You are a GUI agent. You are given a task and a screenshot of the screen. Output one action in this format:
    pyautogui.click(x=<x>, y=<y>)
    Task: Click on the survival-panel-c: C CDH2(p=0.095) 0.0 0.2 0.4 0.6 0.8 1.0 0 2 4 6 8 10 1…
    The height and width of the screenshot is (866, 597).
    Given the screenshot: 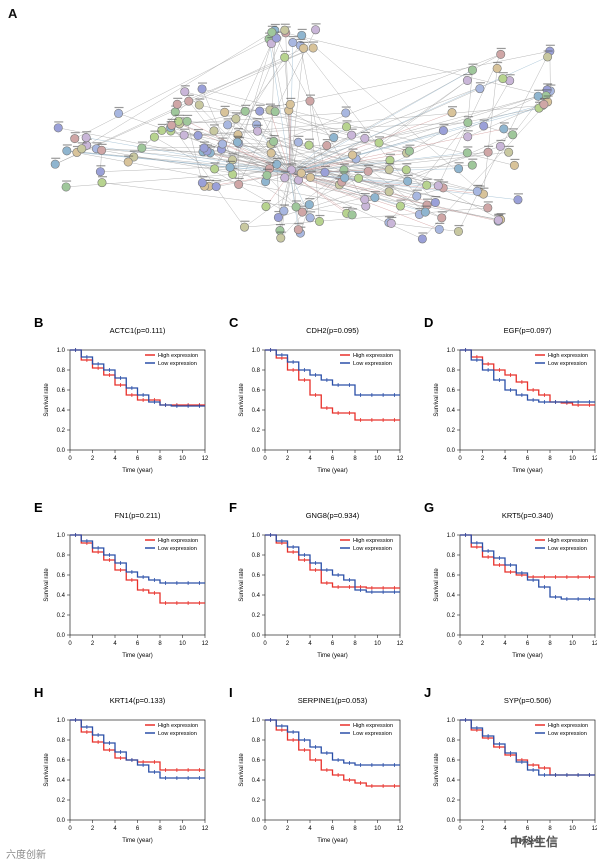 What is the action you would take?
    pyautogui.click(x=320, y=397)
    